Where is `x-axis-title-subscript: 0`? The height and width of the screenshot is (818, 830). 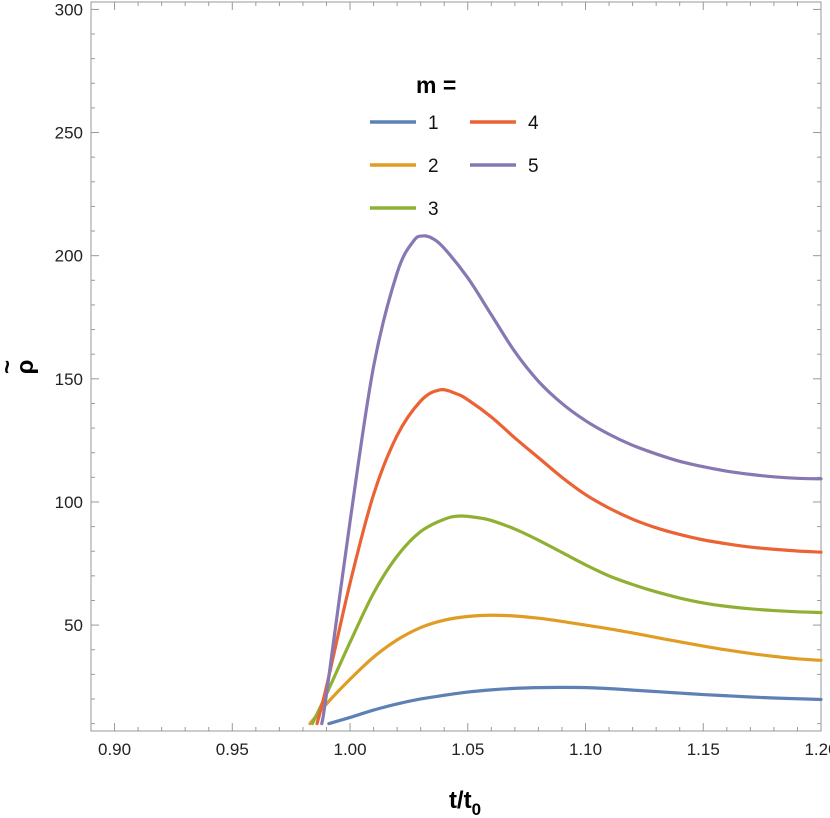
x-axis-title-subscript: 0 is located at coordinates (476, 809).